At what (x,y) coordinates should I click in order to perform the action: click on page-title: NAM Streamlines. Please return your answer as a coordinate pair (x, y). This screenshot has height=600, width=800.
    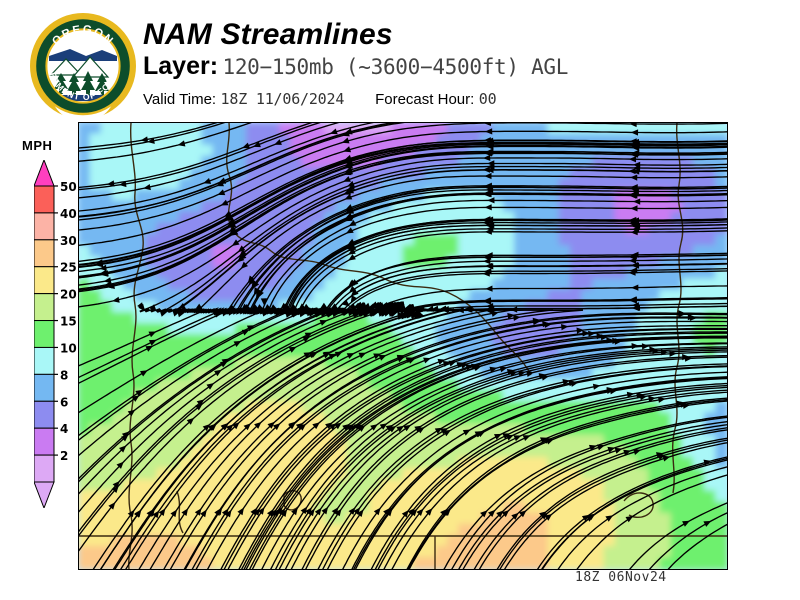
    Looking at the image, I should click on (268, 34).